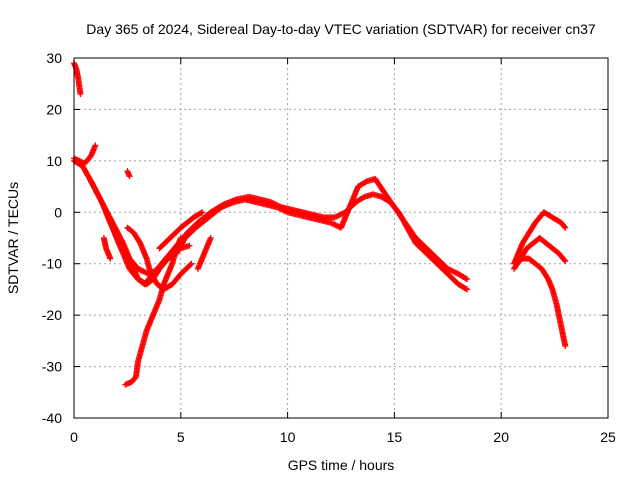  I want to click on x-tick-label: 5, so click(181, 437).